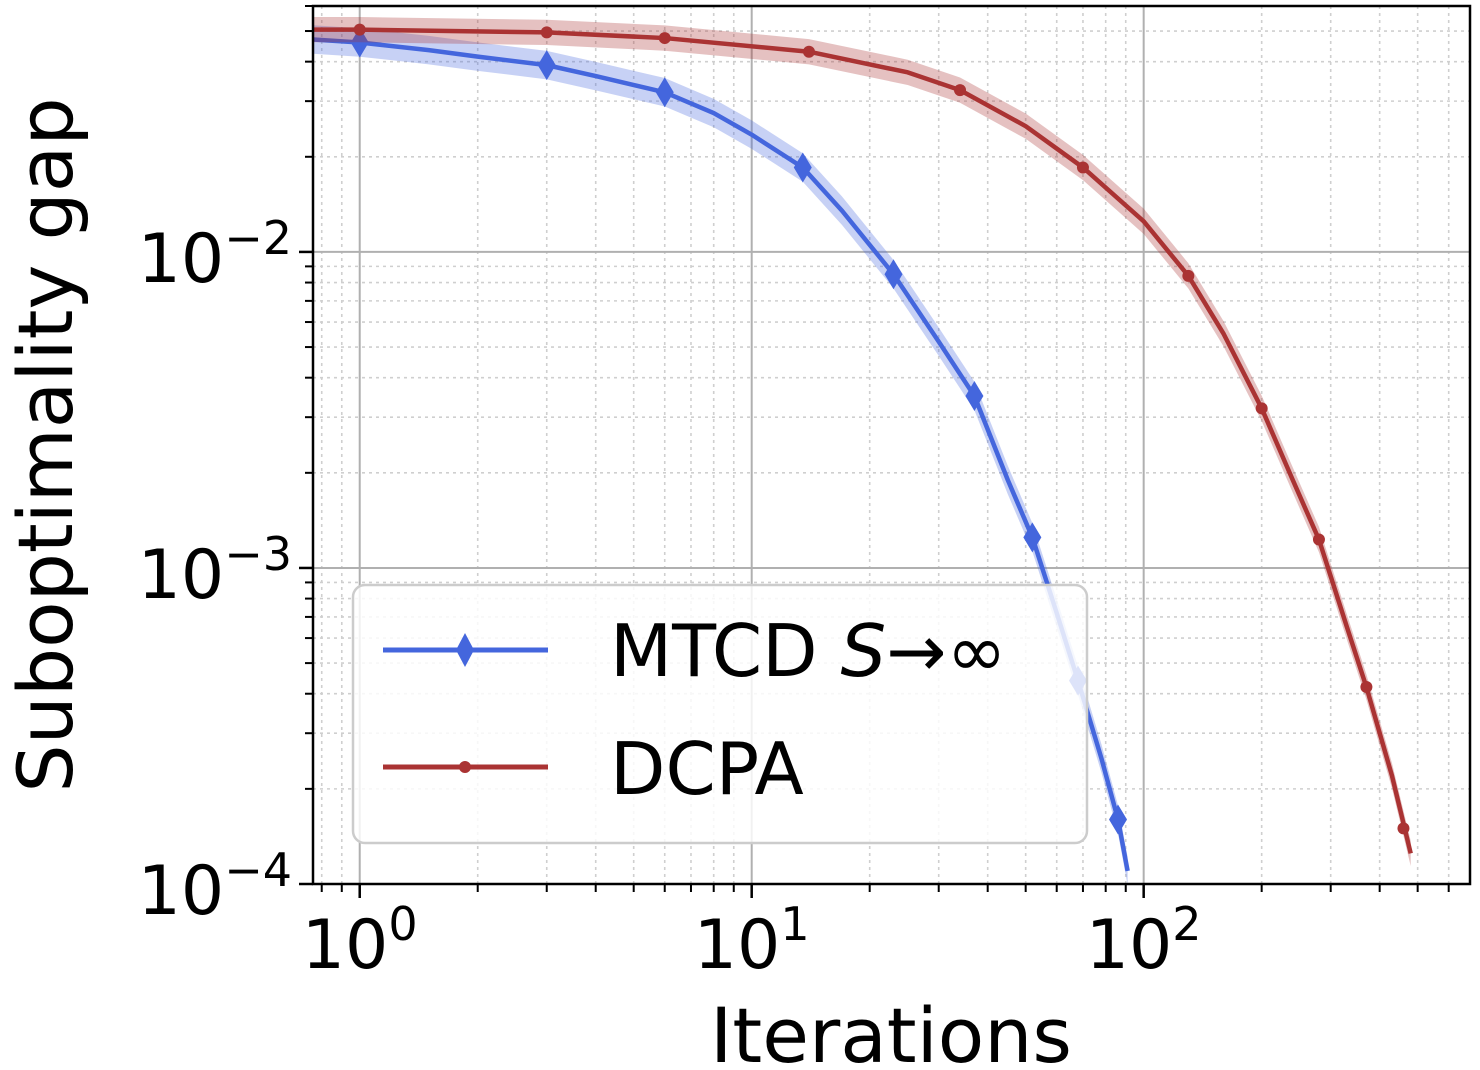  I want to click on x-axis-label: Iterations, so click(891, 1030).